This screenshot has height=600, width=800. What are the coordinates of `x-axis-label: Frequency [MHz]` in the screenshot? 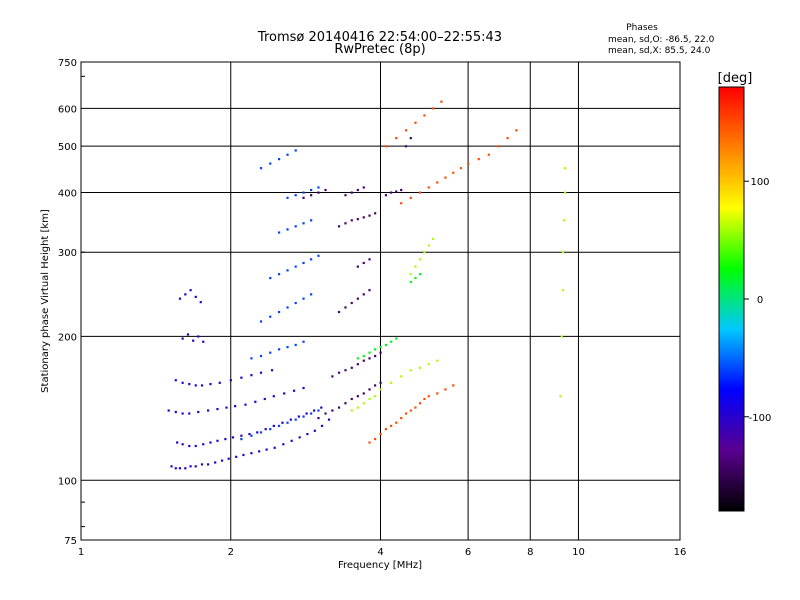 It's located at (380, 565).